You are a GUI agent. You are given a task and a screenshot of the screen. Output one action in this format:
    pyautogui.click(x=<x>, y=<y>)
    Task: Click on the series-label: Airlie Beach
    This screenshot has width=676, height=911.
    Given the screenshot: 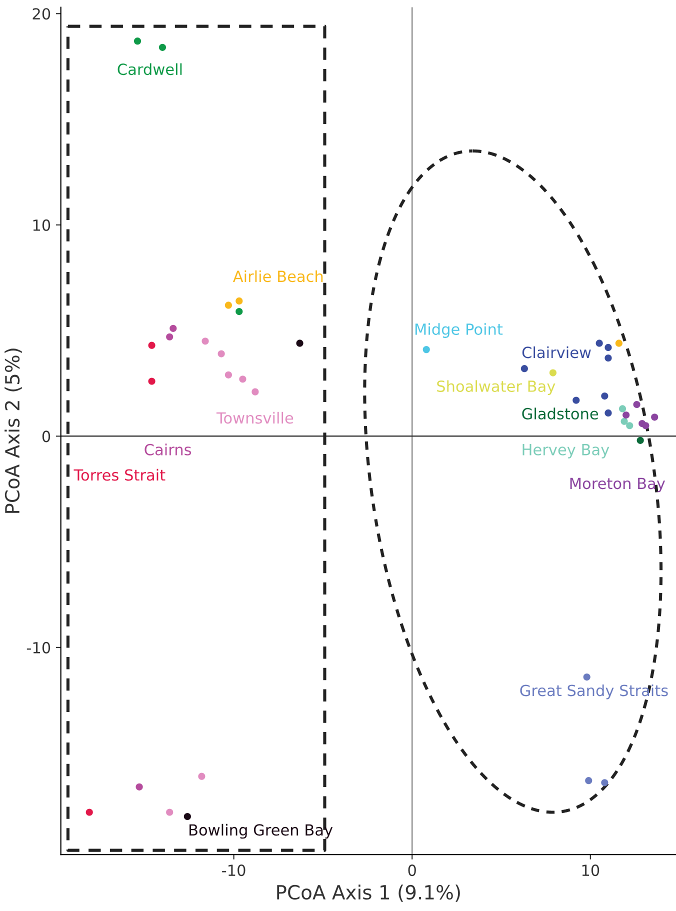 What is the action you would take?
    pyautogui.click(x=277, y=276)
    